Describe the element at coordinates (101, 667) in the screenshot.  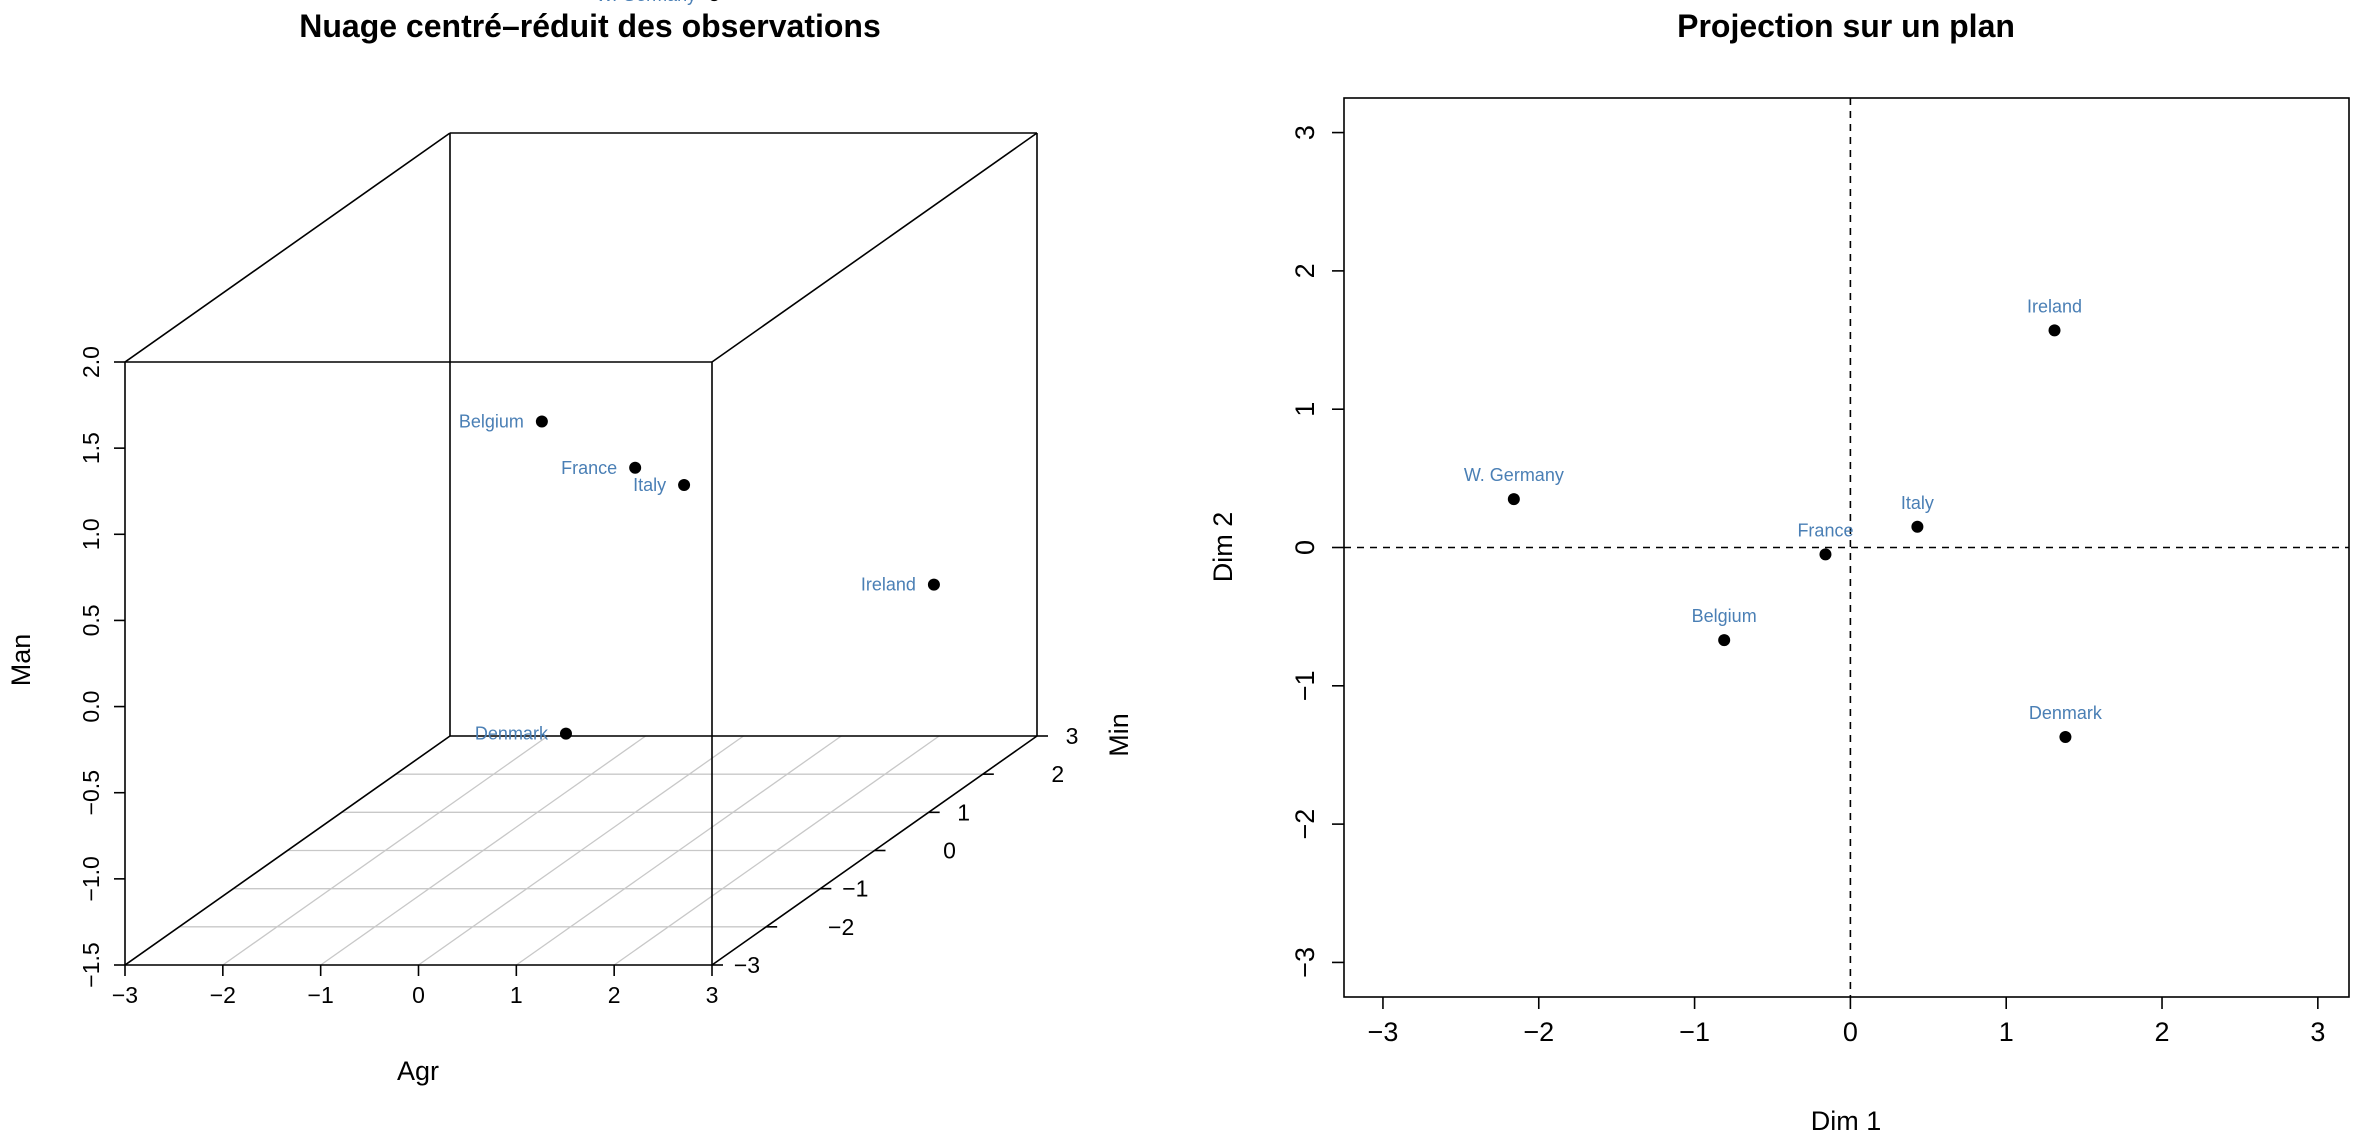
I see `z-axis-ticks: −1.5 −1.0 −0.5 0.0 0.5 1.0 1.5 2.0` at that location.